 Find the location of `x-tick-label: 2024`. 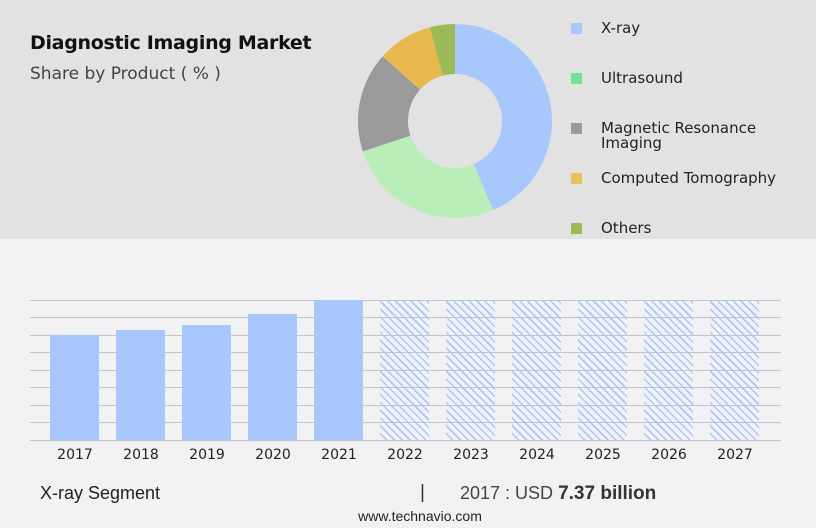

x-tick-label: 2024 is located at coordinates (537, 455).